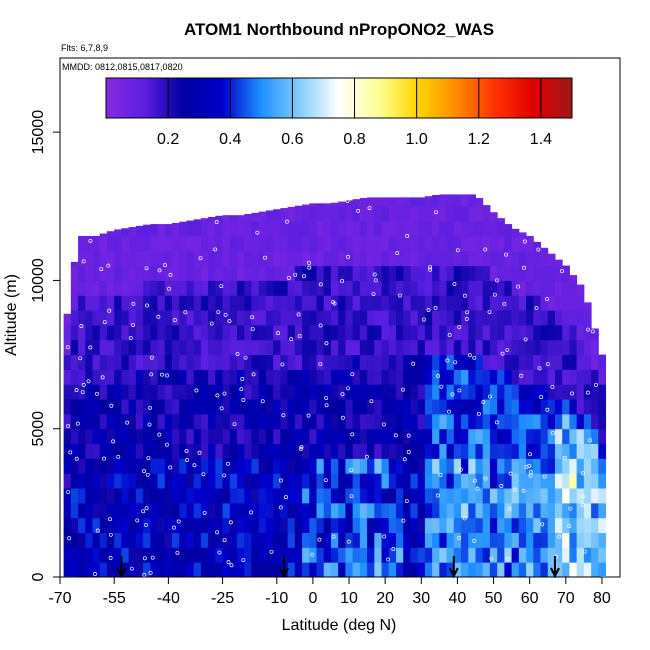 The height and width of the screenshot is (650, 650). What do you see at coordinates (530, 598) in the screenshot?
I see `x-tick-label: 60` at bounding box center [530, 598].